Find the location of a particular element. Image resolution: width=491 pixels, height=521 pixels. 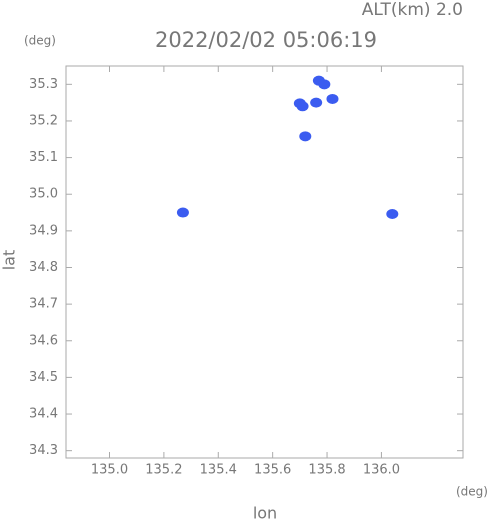

chart-title: 2022/02/02 05:06:19 is located at coordinates (266, 40).